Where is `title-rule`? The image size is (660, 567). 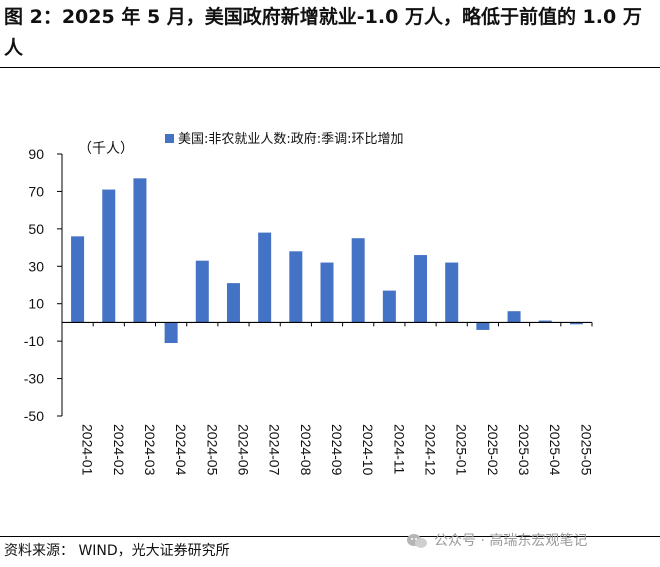
title-rule is located at coordinates (330, 67).